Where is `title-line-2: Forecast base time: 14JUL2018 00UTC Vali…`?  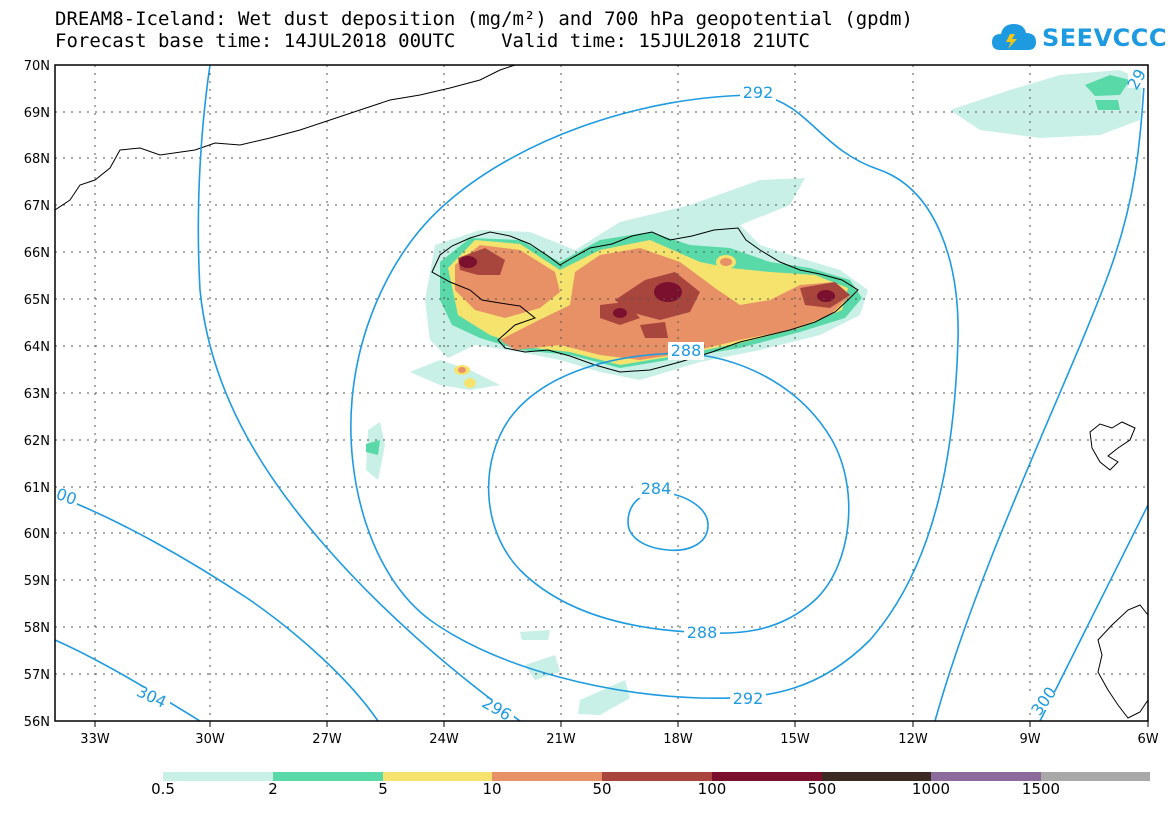
title-line-2: Forecast base time: 14JUL2018 00UTC Vali… is located at coordinates (432, 41).